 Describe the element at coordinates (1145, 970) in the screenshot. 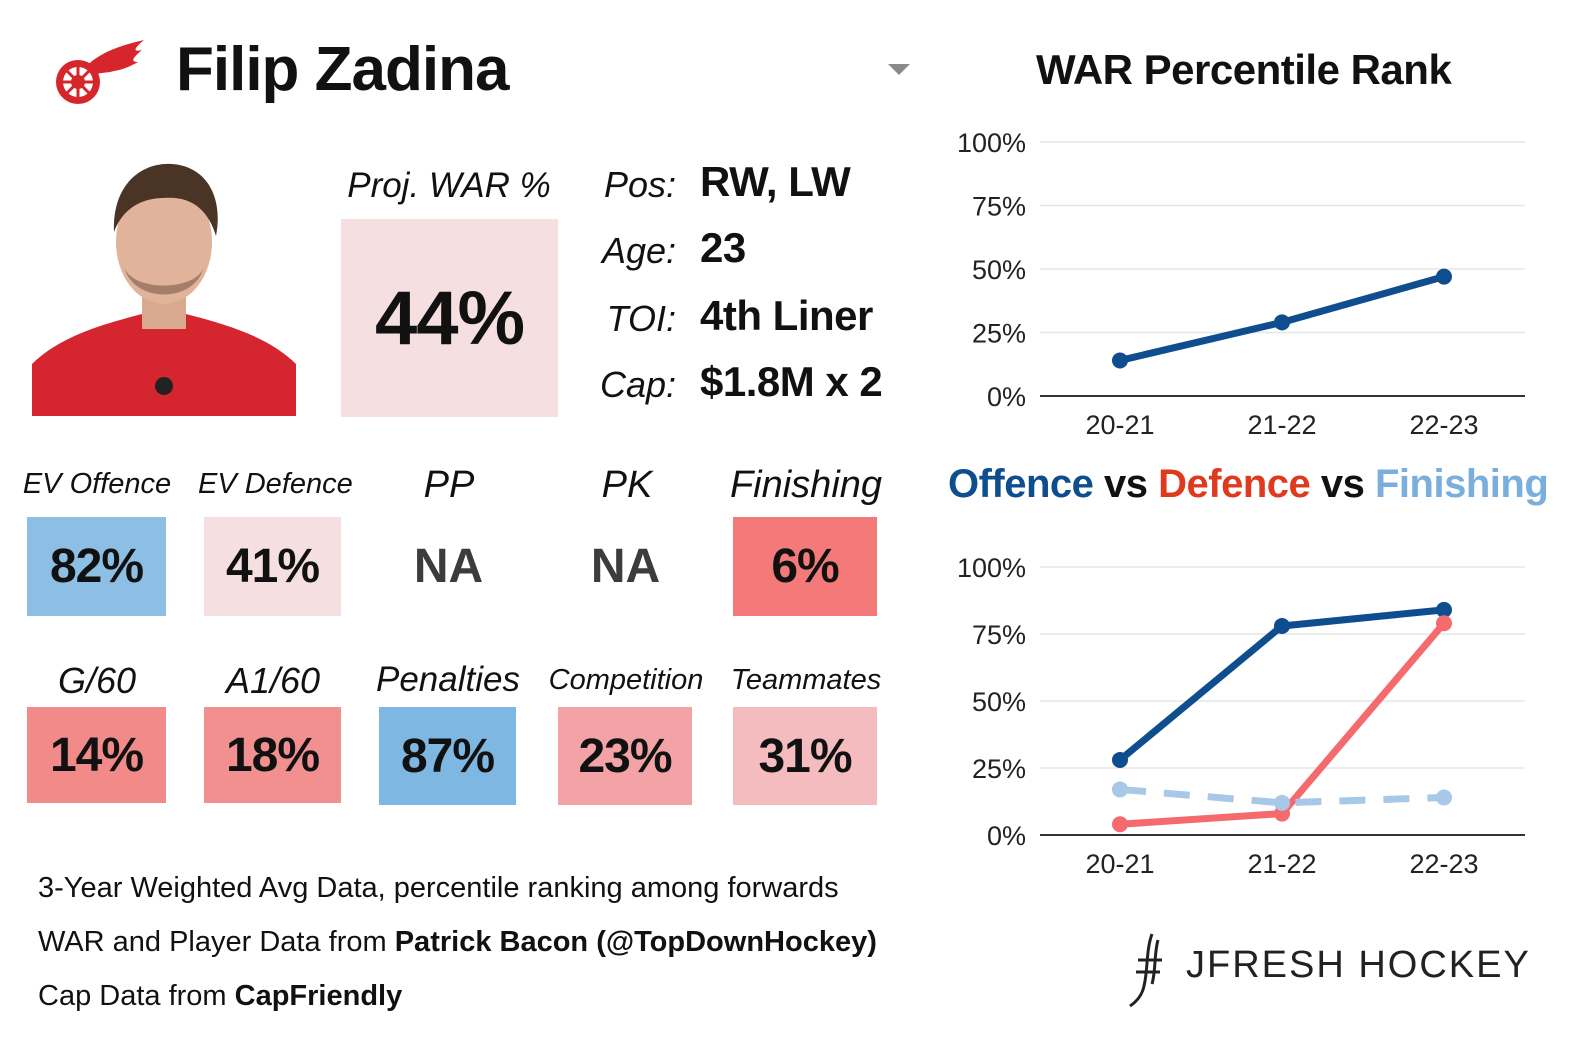

I see `jfresh-hockey-logo-icon` at that location.